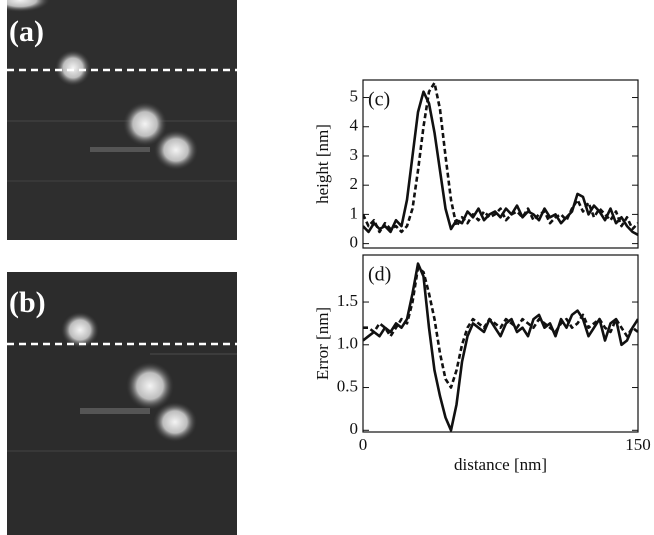 This screenshot has width=654, height=535. What do you see at coordinates (354, 183) in the screenshot?
I see `y-tick-label: 2` at bounding box center [354, 183].